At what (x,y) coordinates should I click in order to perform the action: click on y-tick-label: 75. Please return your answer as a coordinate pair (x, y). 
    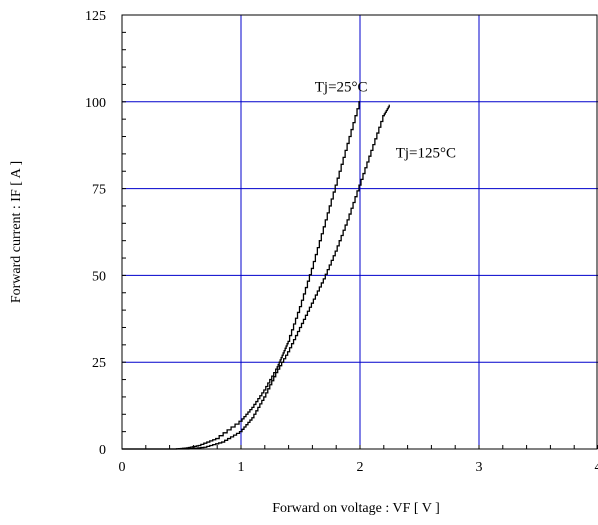
    Looking at the image, I should click on (99, 190).